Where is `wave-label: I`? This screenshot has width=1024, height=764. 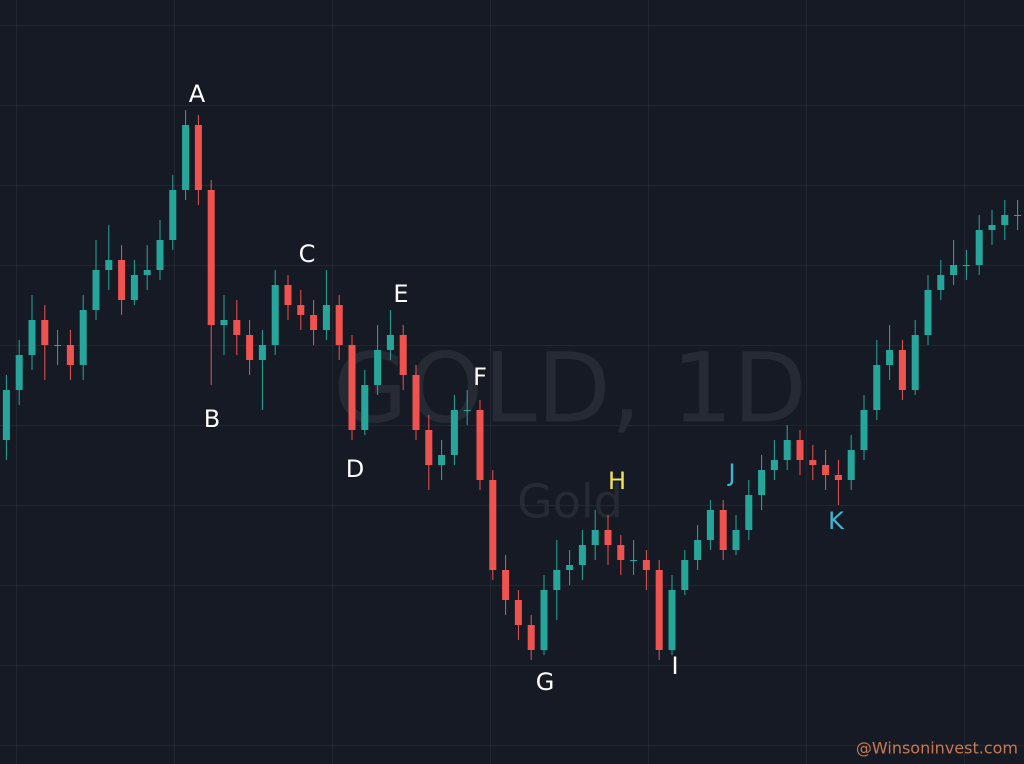 wave-label: I is located at coordinates (674, 666).